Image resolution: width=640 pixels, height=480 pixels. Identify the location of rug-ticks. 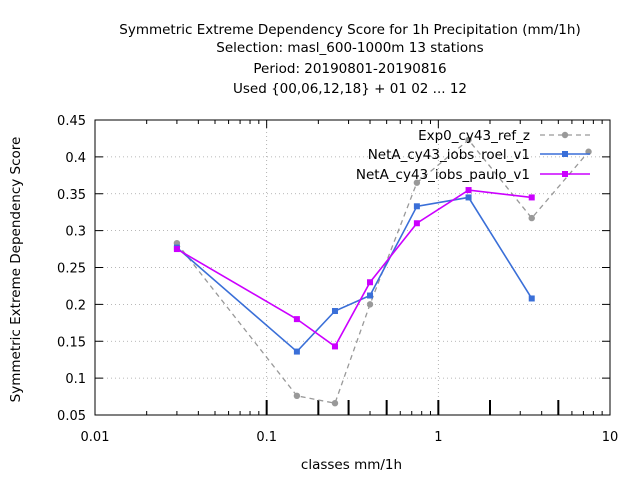
(412, 407).